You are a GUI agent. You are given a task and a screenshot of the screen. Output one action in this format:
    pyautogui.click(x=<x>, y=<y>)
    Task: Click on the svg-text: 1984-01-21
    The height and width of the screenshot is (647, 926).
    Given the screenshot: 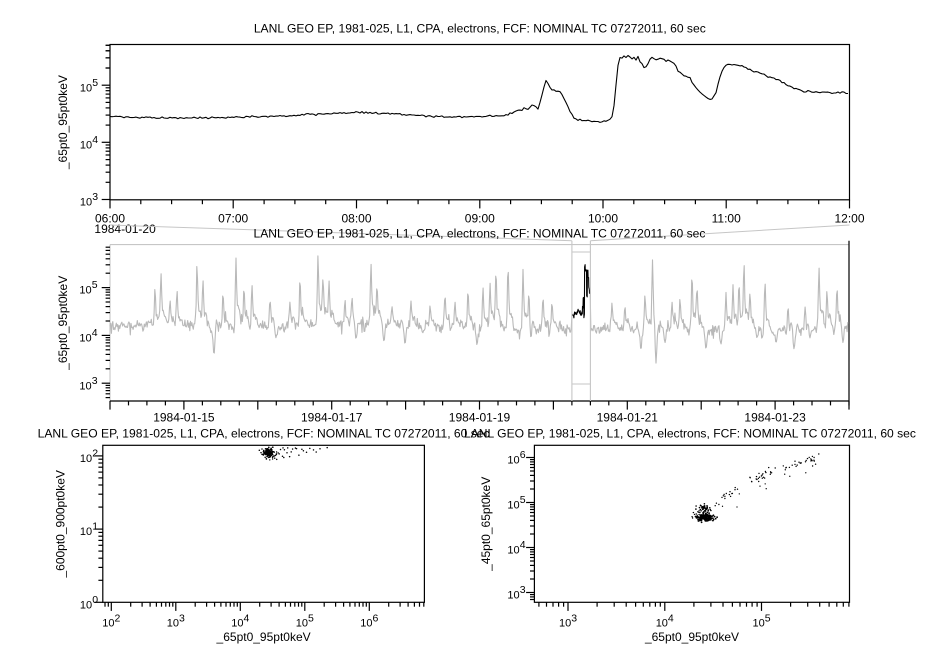 What is the action you would take?
    pyautogui.click(x=628, y=418)
    